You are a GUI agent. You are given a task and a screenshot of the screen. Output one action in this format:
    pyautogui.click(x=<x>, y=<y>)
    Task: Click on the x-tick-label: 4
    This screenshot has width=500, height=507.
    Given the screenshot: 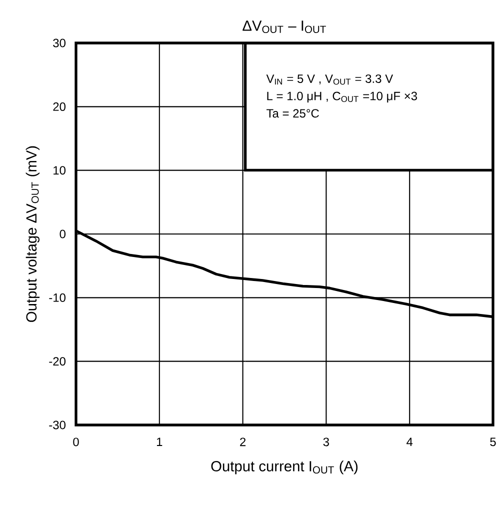 What is the action you would take?
    pyautogui.click(x=409, y=442)
    